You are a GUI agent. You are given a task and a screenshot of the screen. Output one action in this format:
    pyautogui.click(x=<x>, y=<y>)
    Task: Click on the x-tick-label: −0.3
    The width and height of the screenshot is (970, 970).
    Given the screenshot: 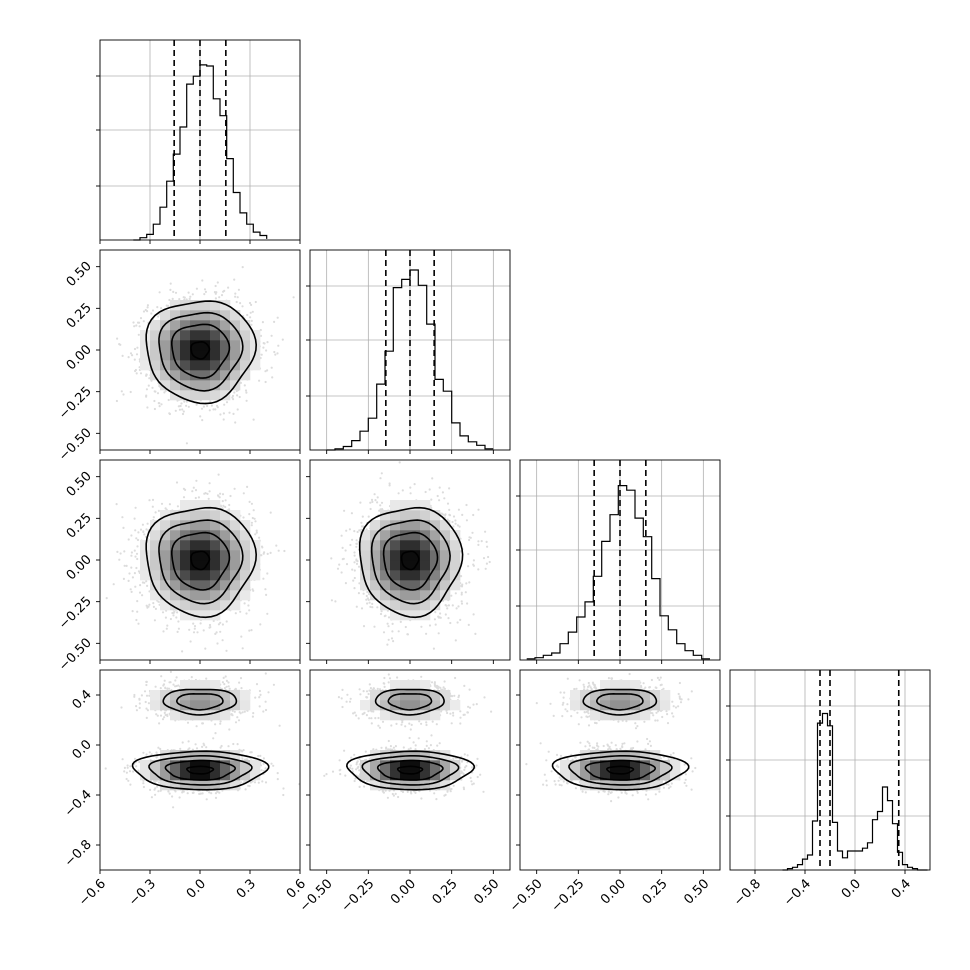 What is the action you would take?
    pyautogui.click(x=142, y=892)
    